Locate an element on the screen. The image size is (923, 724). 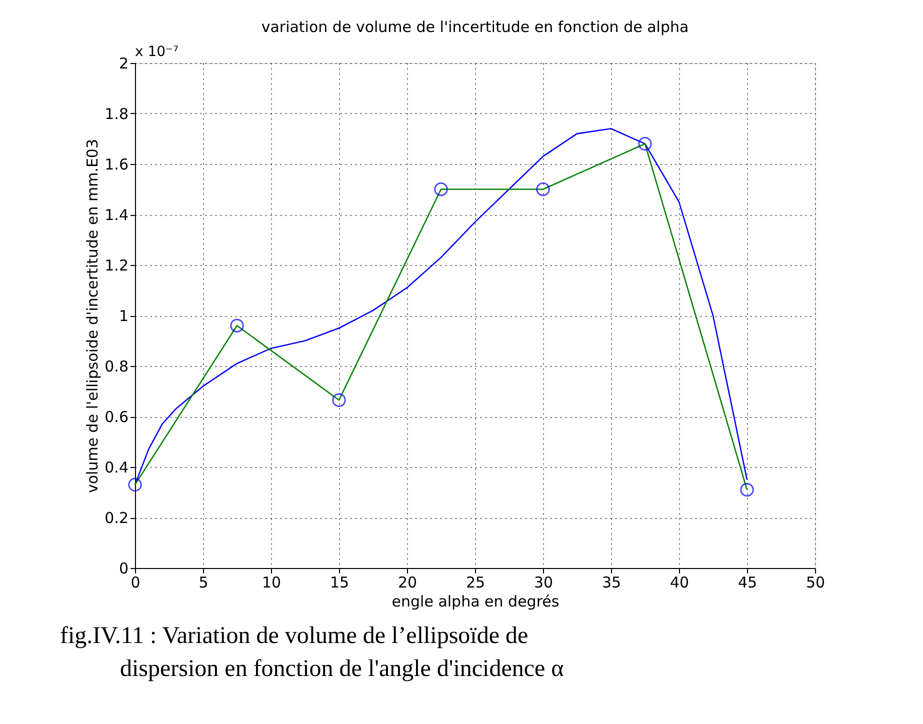
x-tick-label: 10 is located at coordinates (272, 583).